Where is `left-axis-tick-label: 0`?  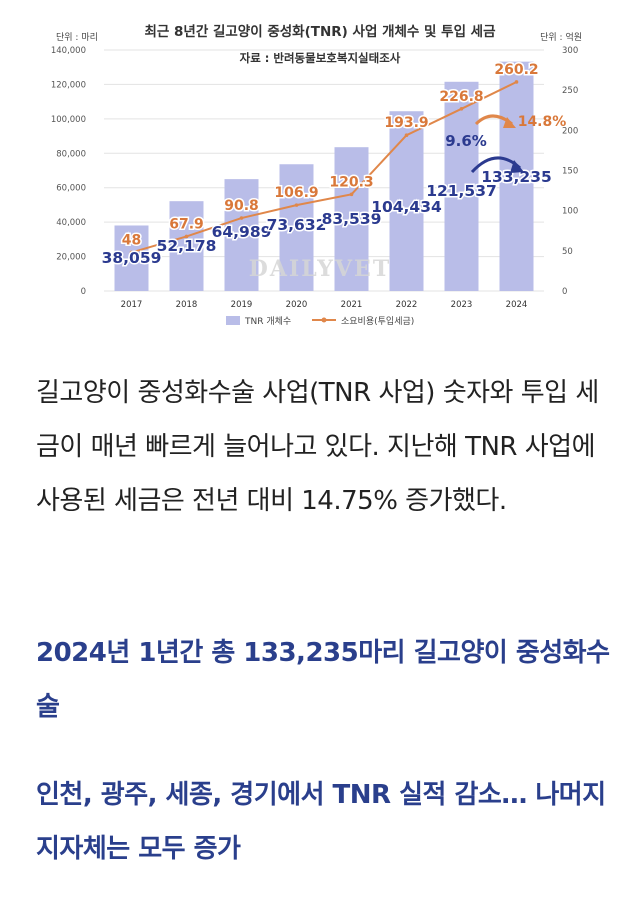
left-axis-tick-label: 0 is located at coordinates (83, 292).